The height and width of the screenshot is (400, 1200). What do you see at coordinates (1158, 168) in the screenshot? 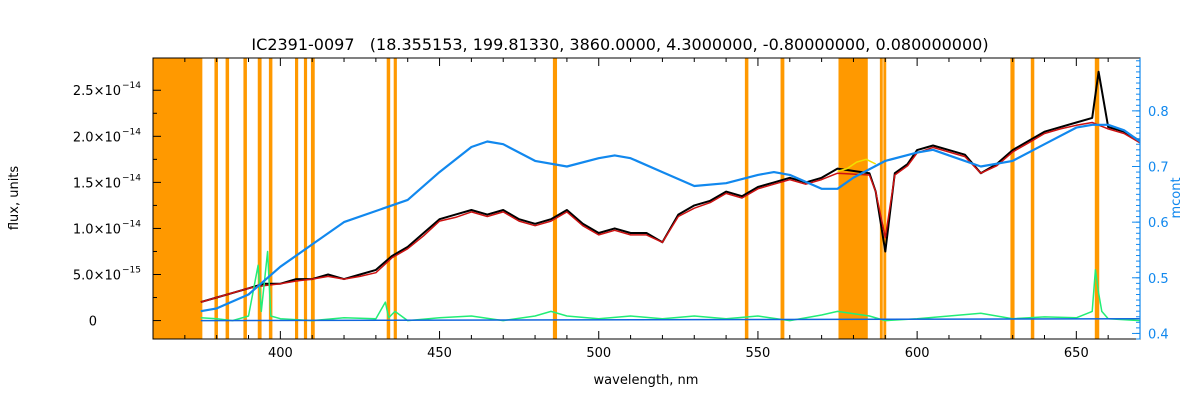
I see `y2-tick-label: 0.7` at bounding box center [1158, 168].